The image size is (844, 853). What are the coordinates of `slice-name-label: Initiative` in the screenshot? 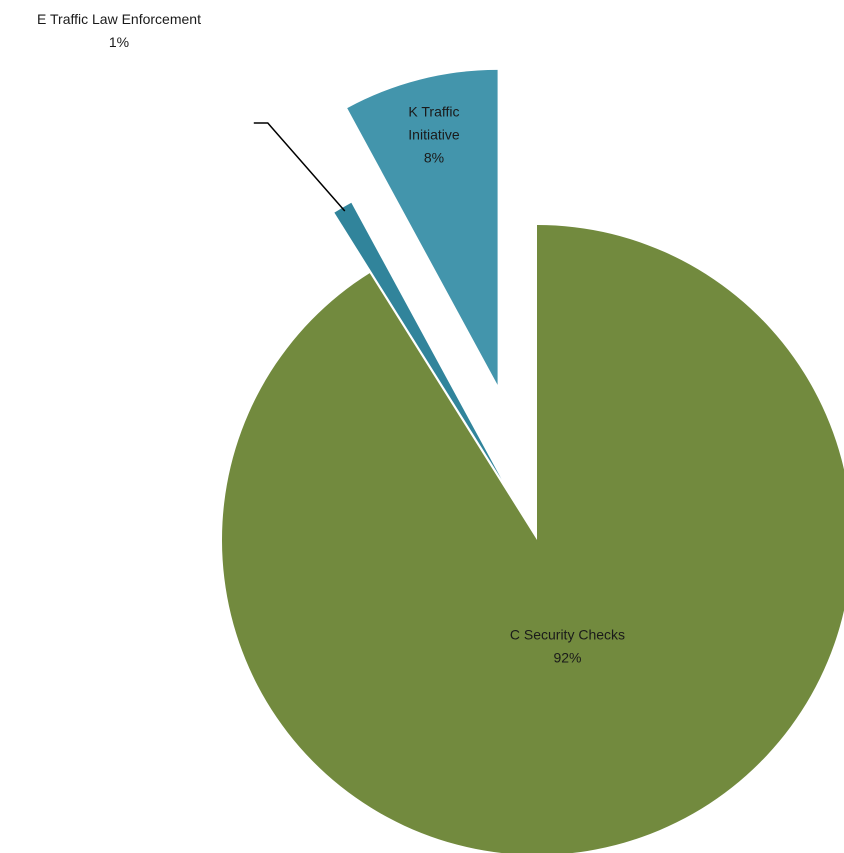 It's located at (434, 135).